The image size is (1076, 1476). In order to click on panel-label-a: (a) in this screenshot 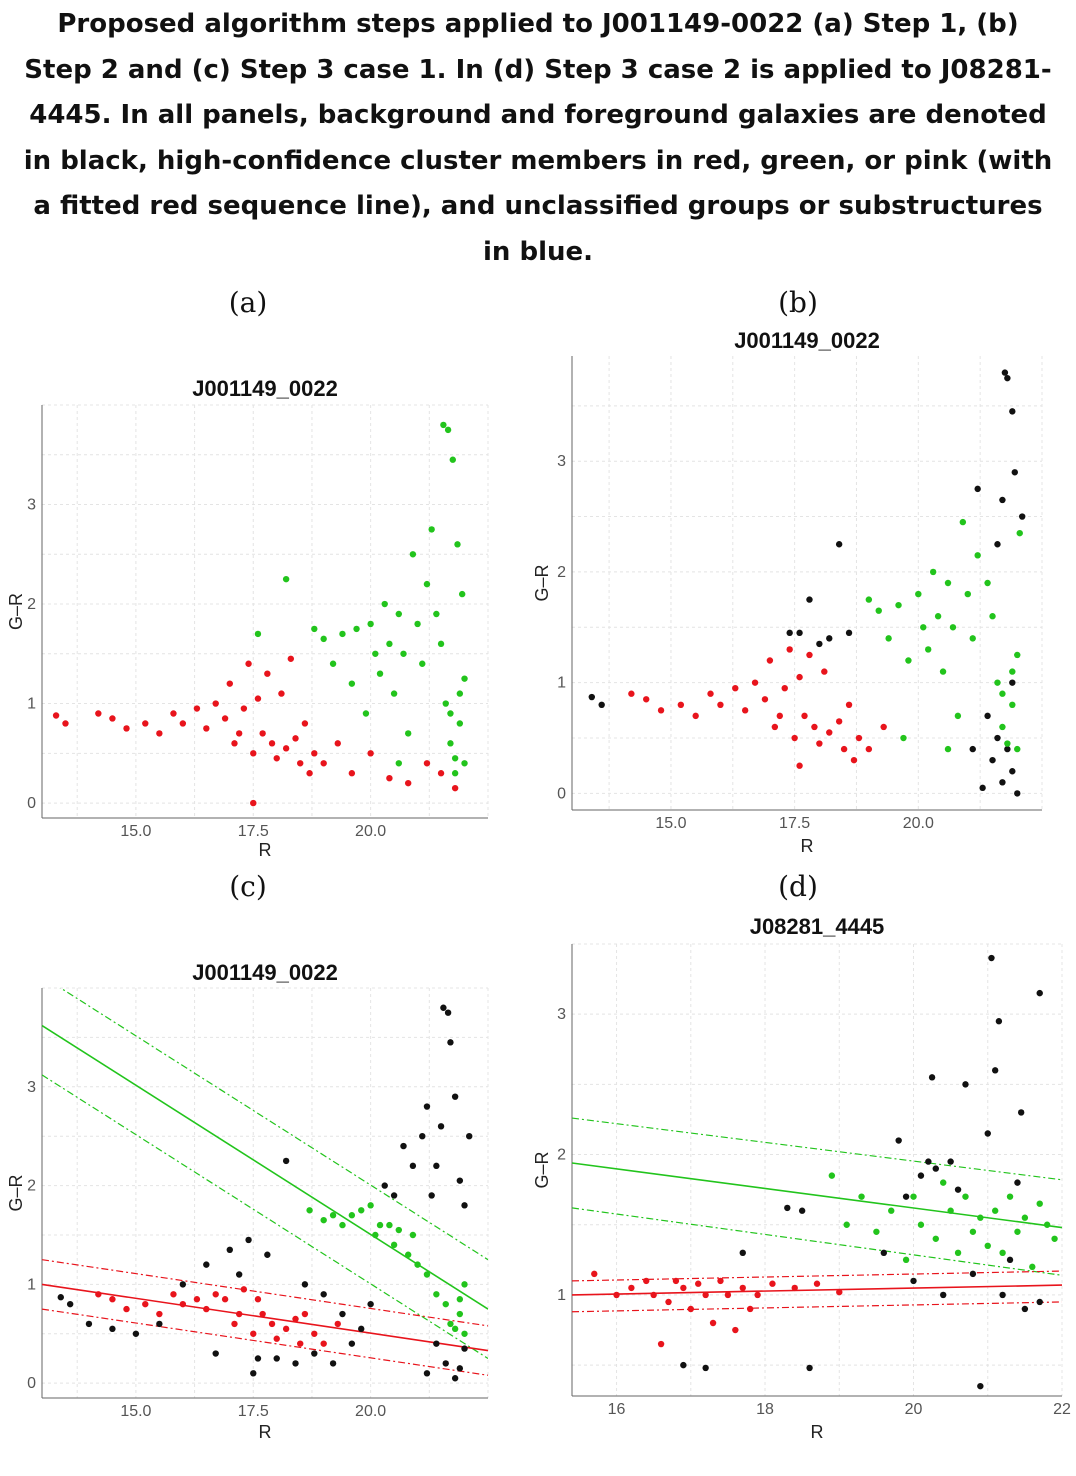, I will do `click(248, 302)`.